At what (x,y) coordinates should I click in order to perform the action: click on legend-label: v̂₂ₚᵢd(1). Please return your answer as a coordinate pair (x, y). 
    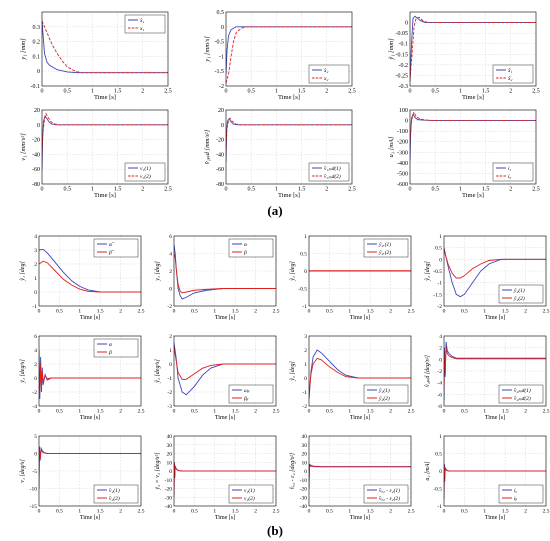
    Looking at the image, I should click on (522, 390).